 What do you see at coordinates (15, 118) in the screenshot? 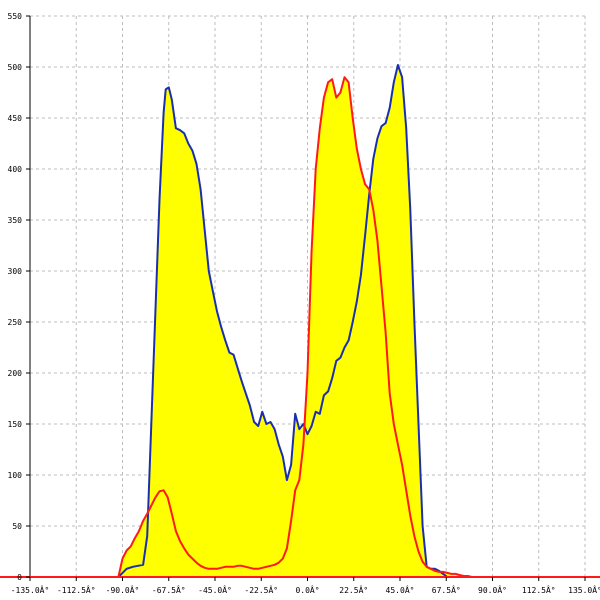
I see `y-tick-label-9: 450` at bounding box center [15, 118].